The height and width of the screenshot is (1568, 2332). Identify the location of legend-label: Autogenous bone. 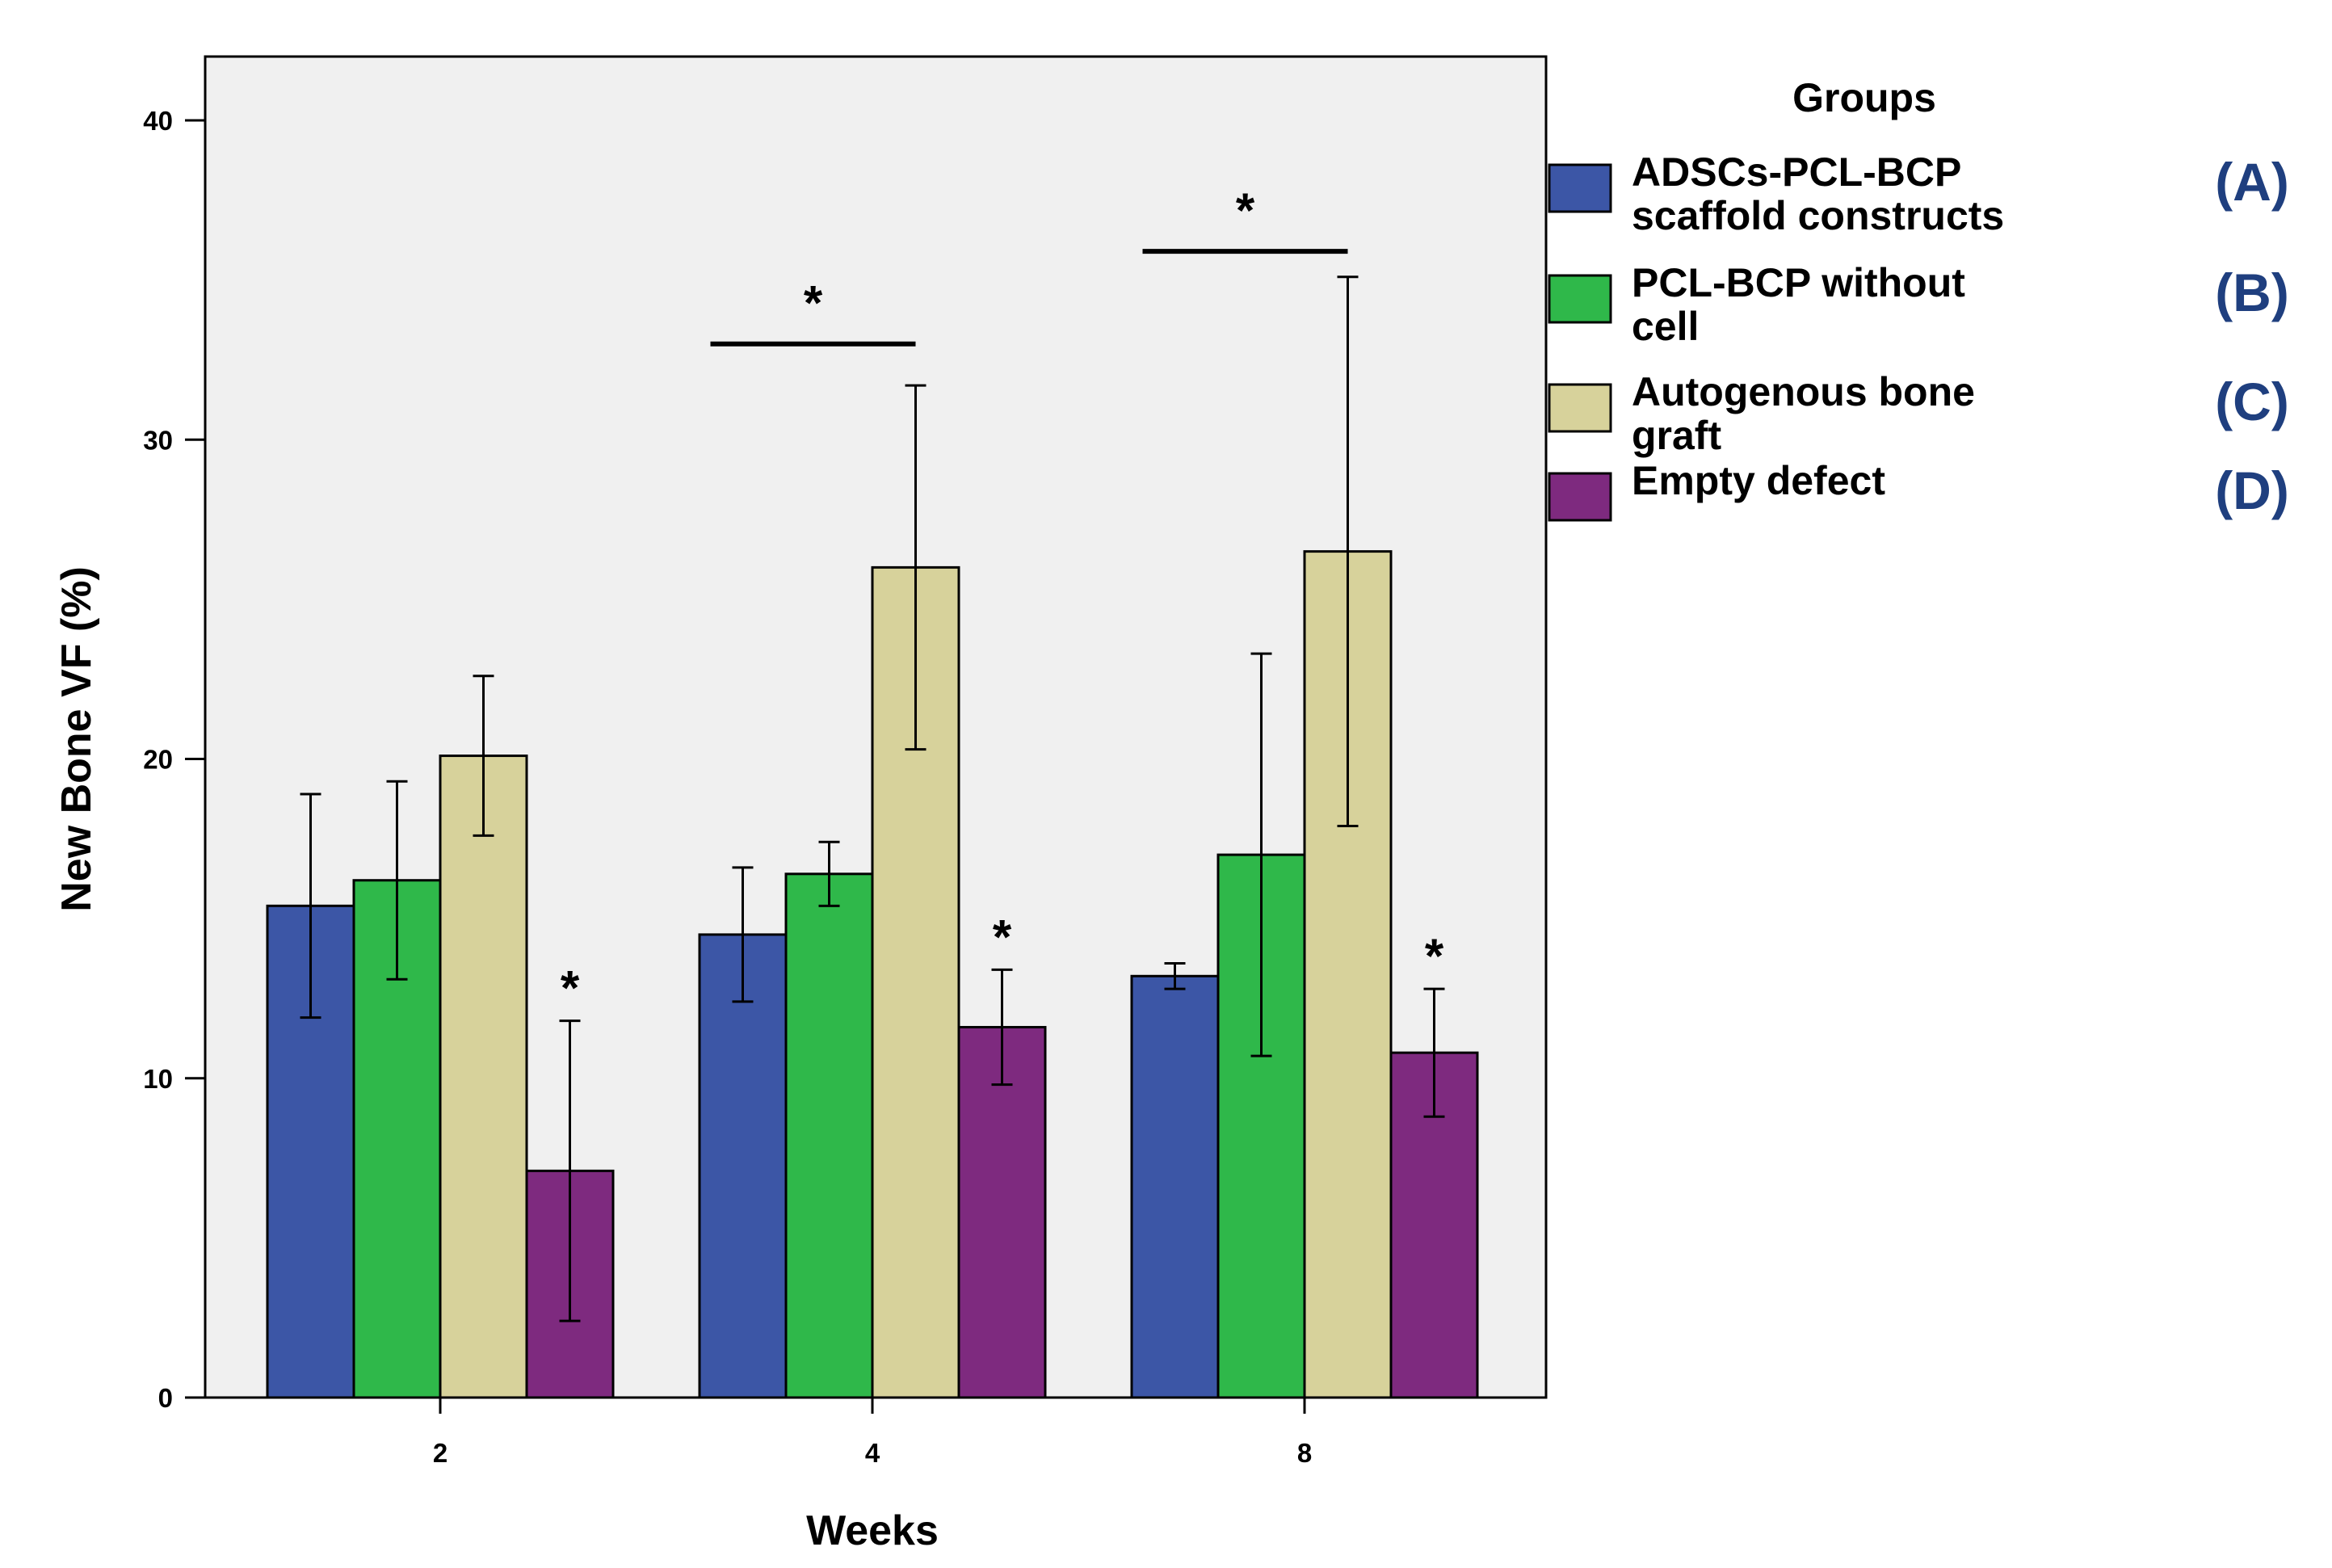
(1803, 391).